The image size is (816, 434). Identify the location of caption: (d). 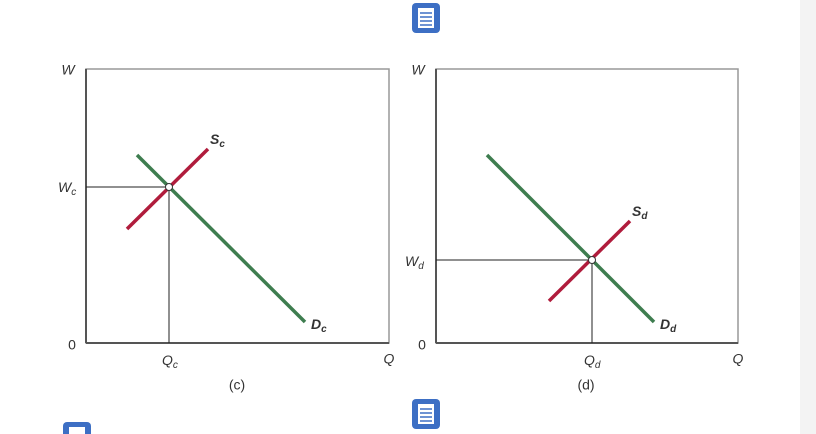
(585, 385).